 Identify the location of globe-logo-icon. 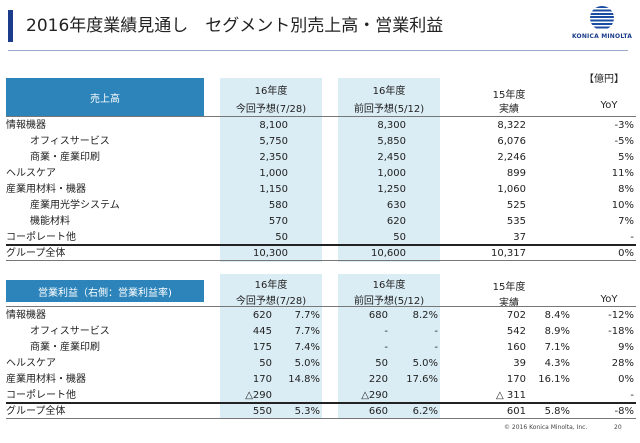
(602, 18).